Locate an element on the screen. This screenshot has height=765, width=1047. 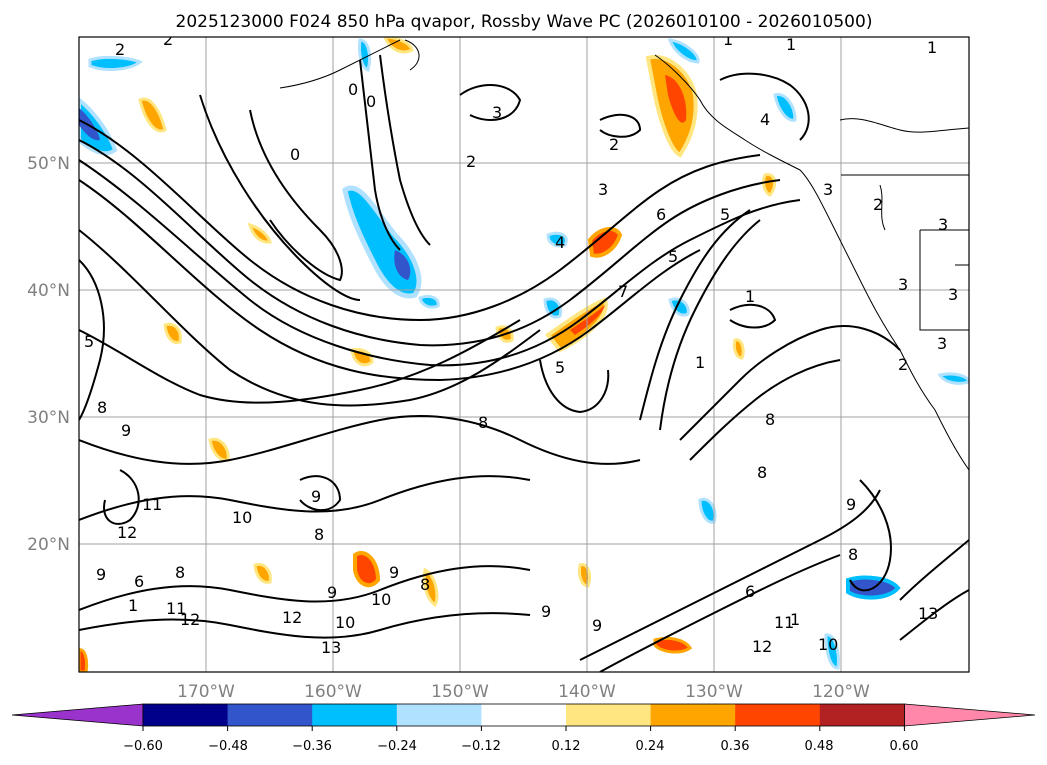
lon-tick-label: 120°W is located at coordinates (841, 692).